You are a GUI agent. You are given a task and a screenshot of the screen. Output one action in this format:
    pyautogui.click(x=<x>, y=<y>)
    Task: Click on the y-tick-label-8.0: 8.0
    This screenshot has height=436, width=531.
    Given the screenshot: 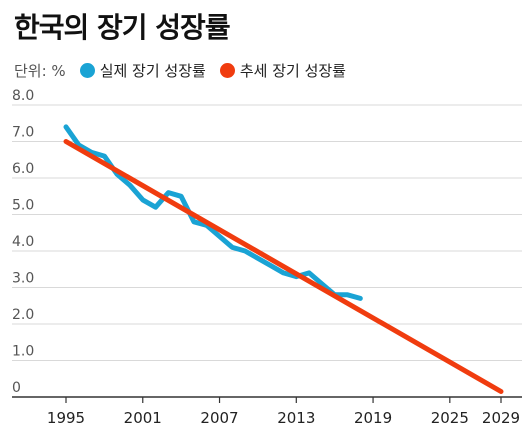 What is the action you would take?
    pyautogui.click(x=23, y=96)
    